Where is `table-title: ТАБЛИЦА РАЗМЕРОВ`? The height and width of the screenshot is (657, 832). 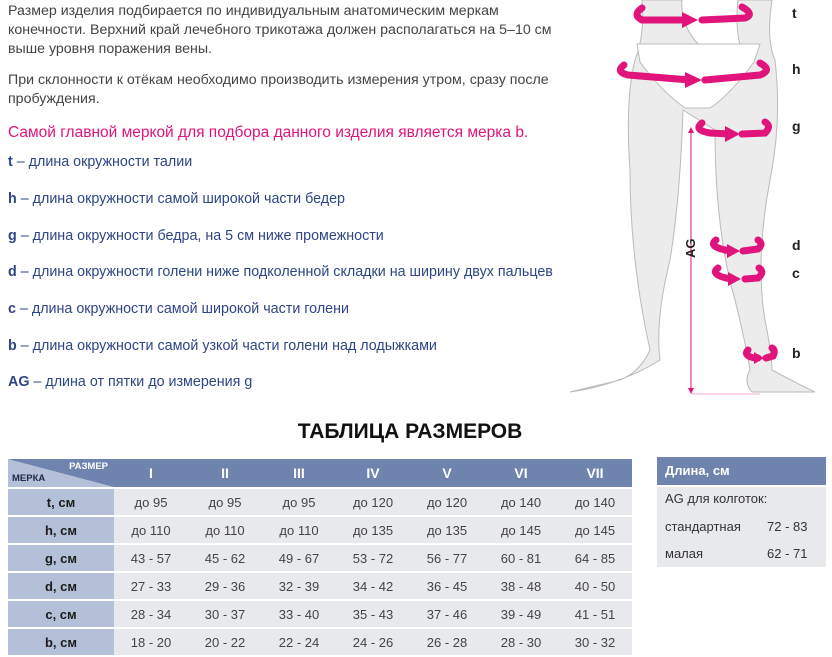 table-title: ТАБЛИЦА РАЗМЕРОВ is located at coordinates (410, 431).